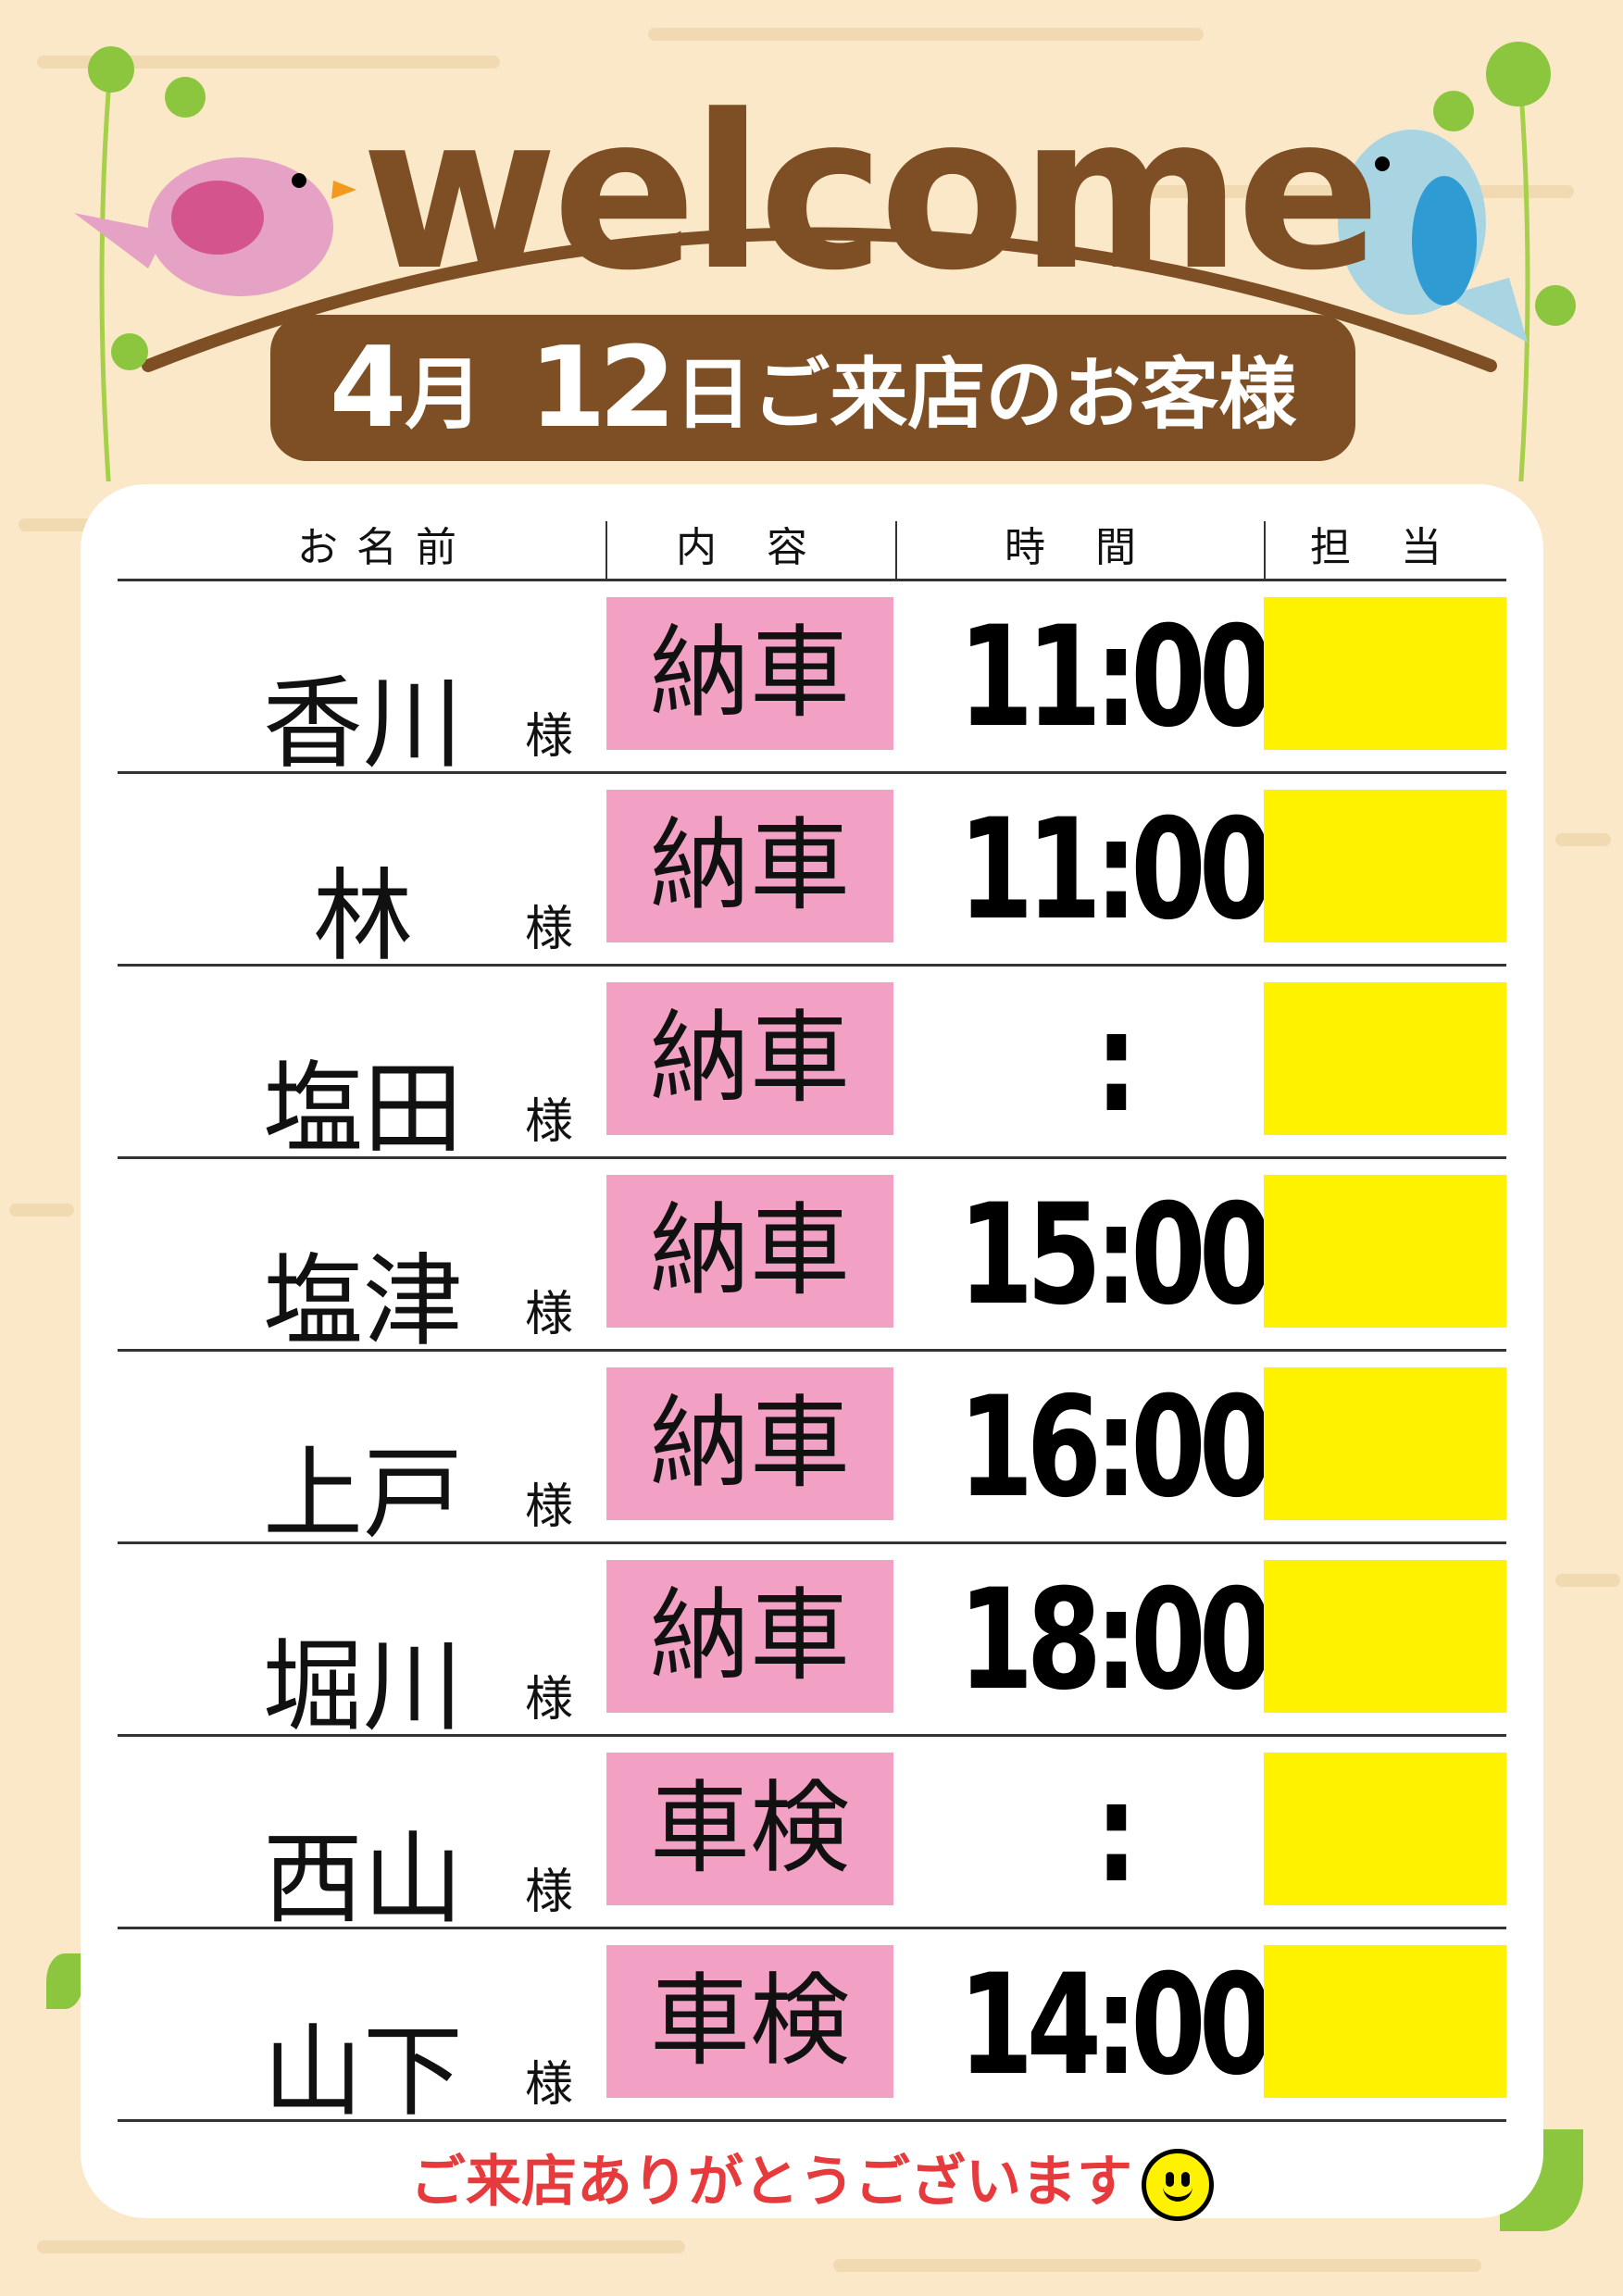  What do you see at coordinates (1116, 1640) in the screenshot?
I see `time-text: 18:00` at bounding box center [1116, 1640].